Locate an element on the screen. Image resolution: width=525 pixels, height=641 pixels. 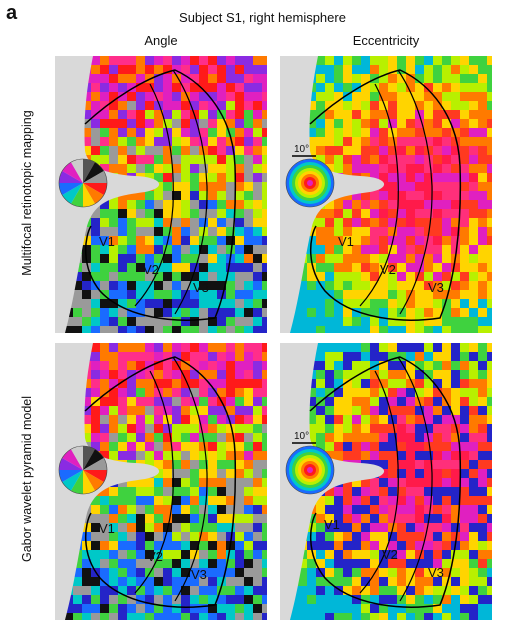
row-label-gabor: Gabor wavelet pyramid model is located at coordinates (27, 479).